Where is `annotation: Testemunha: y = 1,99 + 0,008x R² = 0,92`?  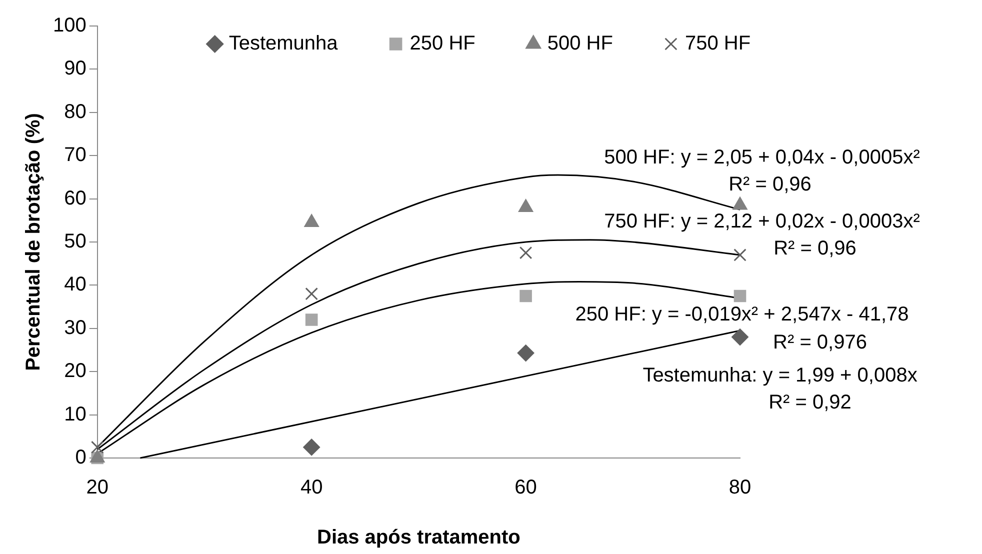
annotation: Testemunha: y = 1,99 + 0,008x R² = 0,92 is located at coordinates (780, 389).